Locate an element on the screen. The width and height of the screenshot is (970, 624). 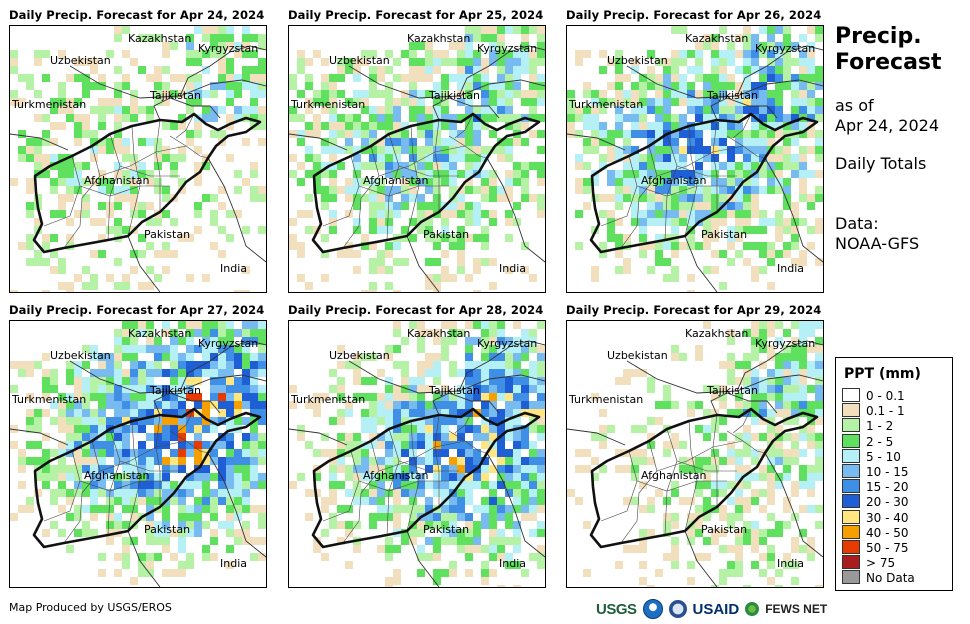
legend-item: 20 - 30 is located at coordinates (875, 502).